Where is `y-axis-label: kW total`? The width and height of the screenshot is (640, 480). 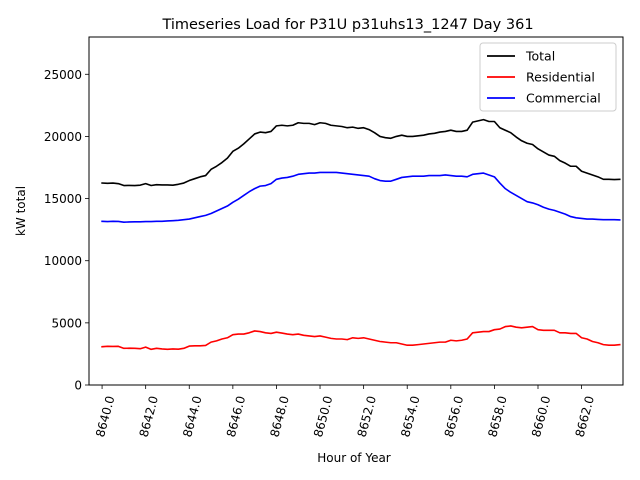
y-axis-label: kW total is located at coordinates (21, 211).